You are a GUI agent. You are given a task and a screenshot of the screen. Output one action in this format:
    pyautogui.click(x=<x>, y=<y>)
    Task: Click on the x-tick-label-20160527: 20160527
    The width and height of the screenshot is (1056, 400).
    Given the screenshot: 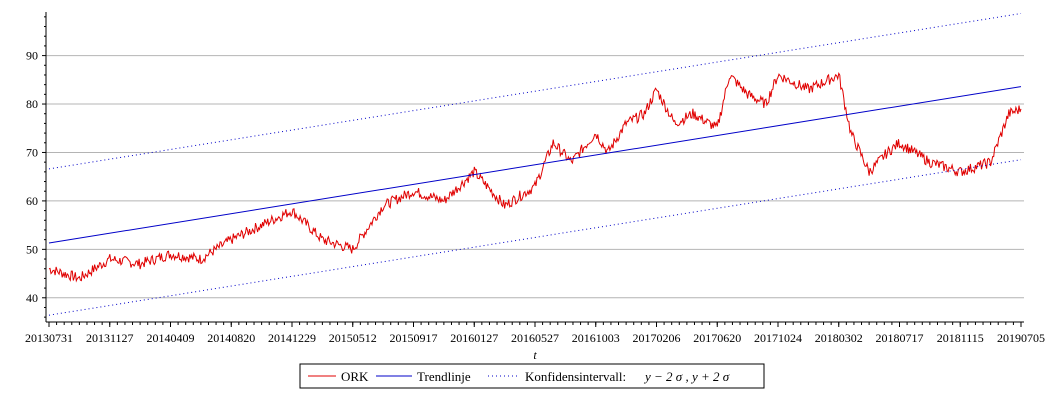 What is the action you would take?
    pyautogui.click(x=535, y=338)
    